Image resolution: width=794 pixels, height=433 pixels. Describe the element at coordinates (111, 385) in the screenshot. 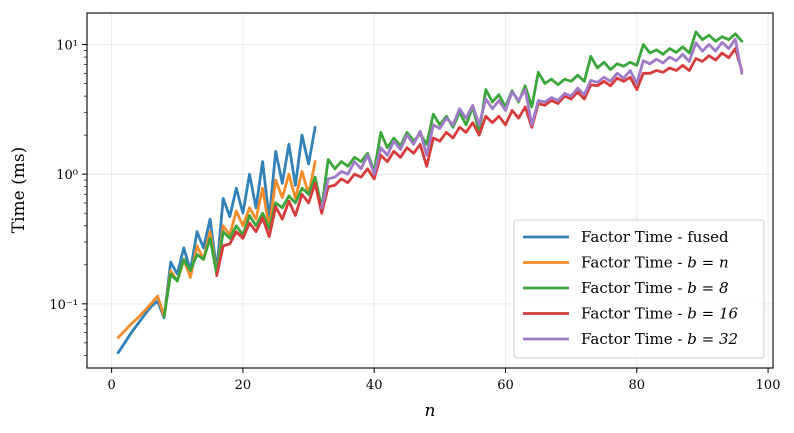

I see `x-tick-label: 0` at that location.